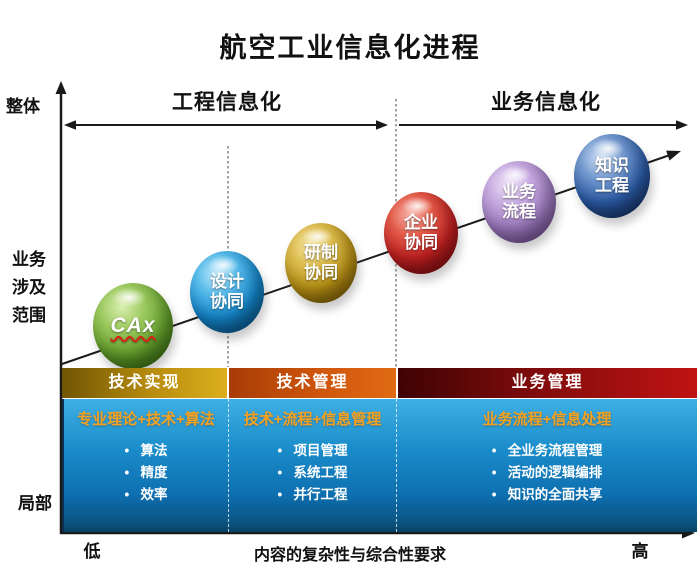 The image size is (700, 568). I want to click on y-axis-top-label: 整体, so click(23, 106).